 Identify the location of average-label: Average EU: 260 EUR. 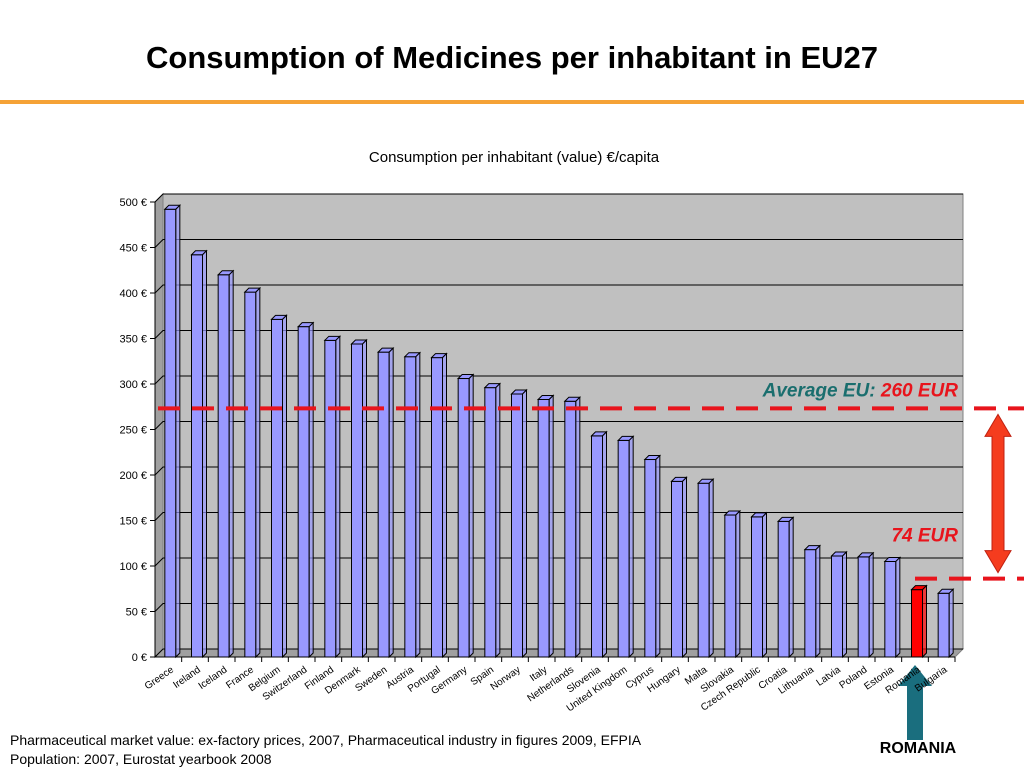
(860, 390).